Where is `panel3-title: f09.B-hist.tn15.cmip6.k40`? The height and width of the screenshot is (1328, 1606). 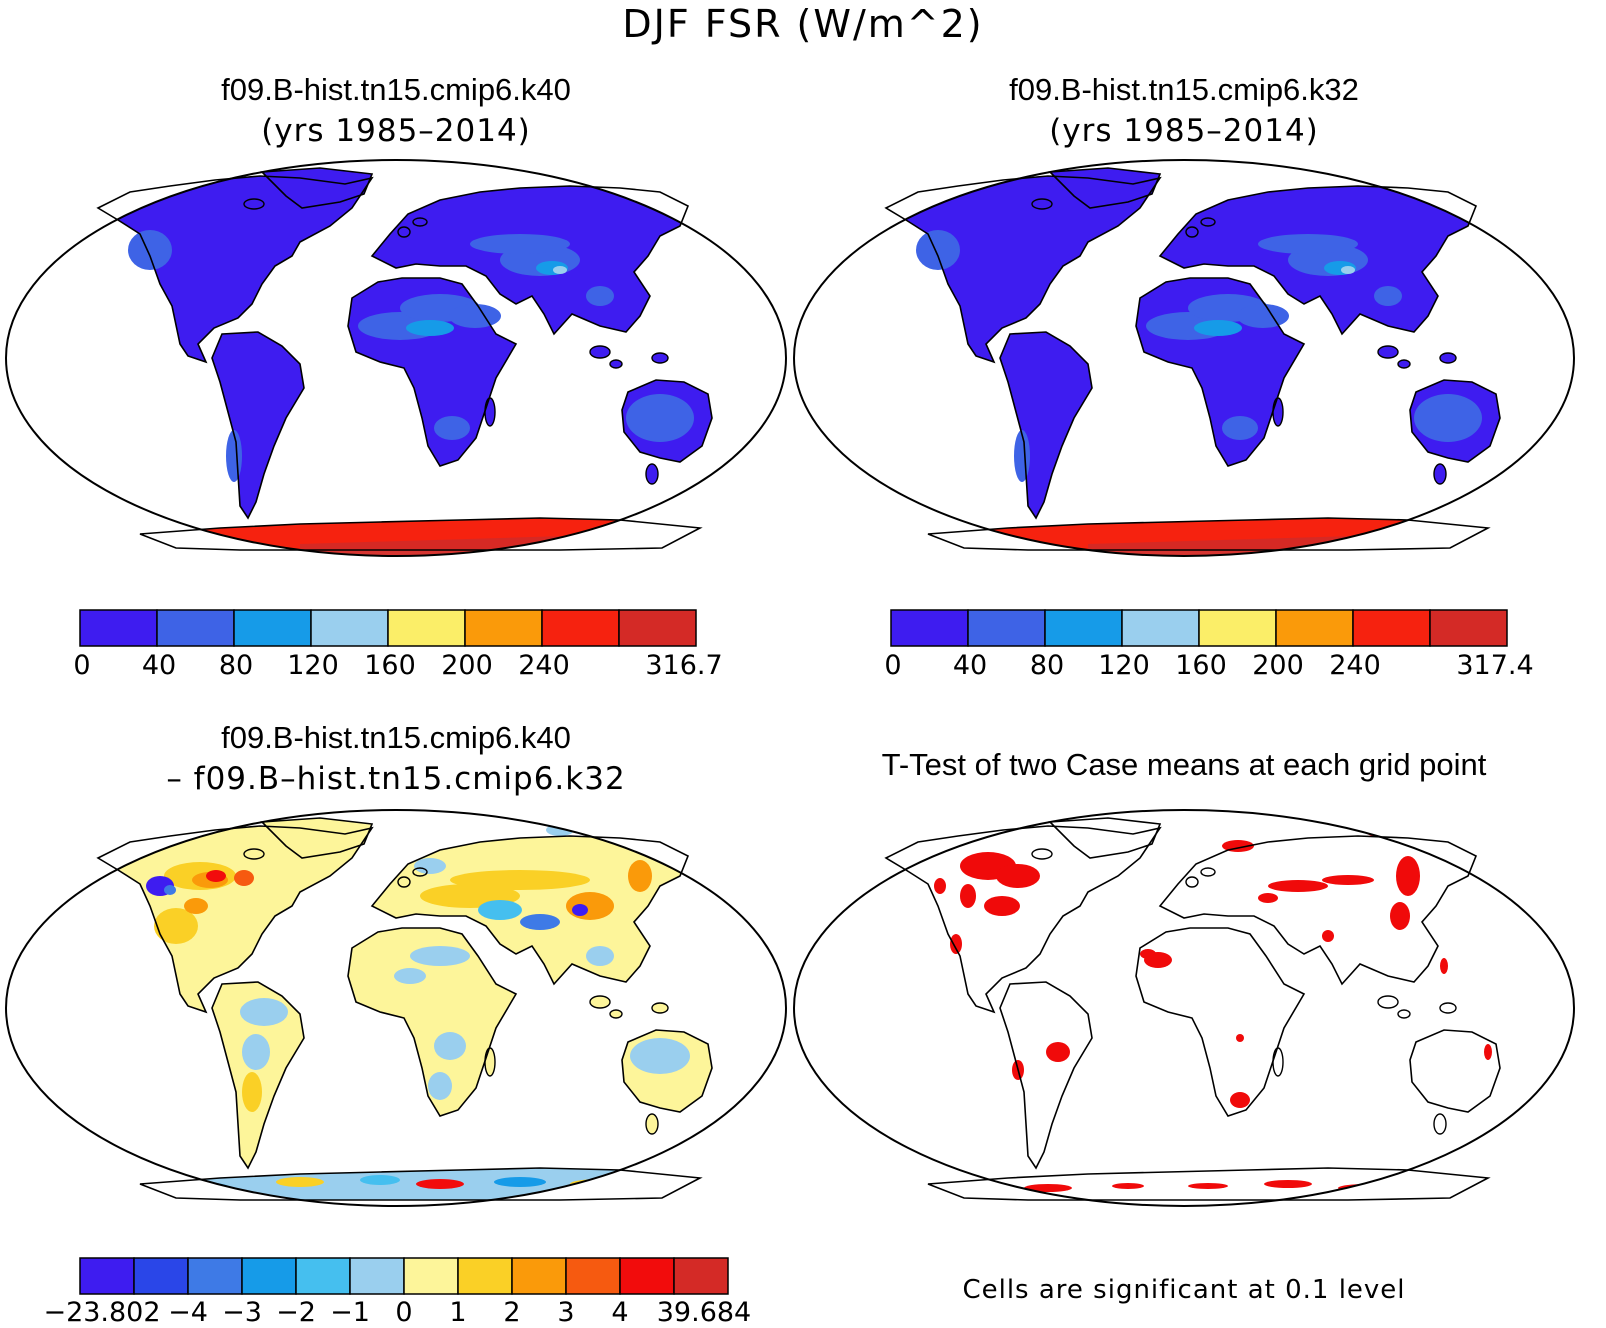 panel3-title: f09.B-hist.tn15.cmip6.k40 is located at coordinates (396, 737).